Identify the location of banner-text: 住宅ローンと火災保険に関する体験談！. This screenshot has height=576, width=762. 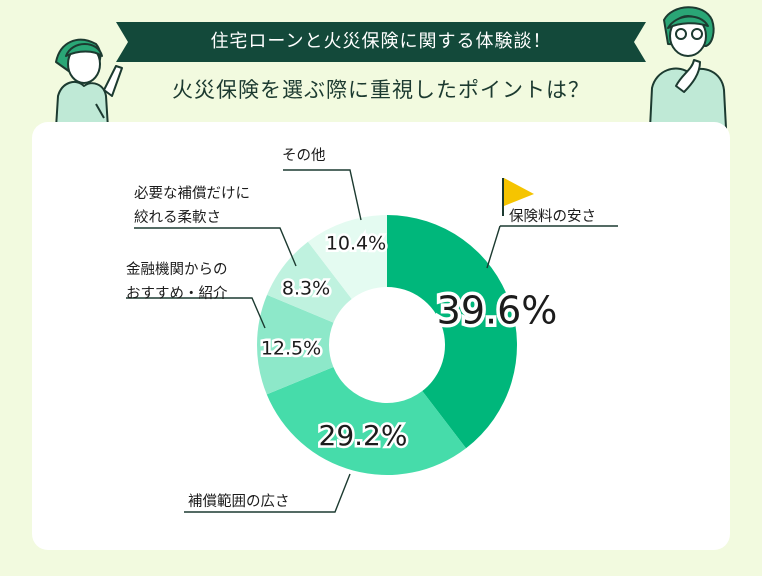
(381, 41).